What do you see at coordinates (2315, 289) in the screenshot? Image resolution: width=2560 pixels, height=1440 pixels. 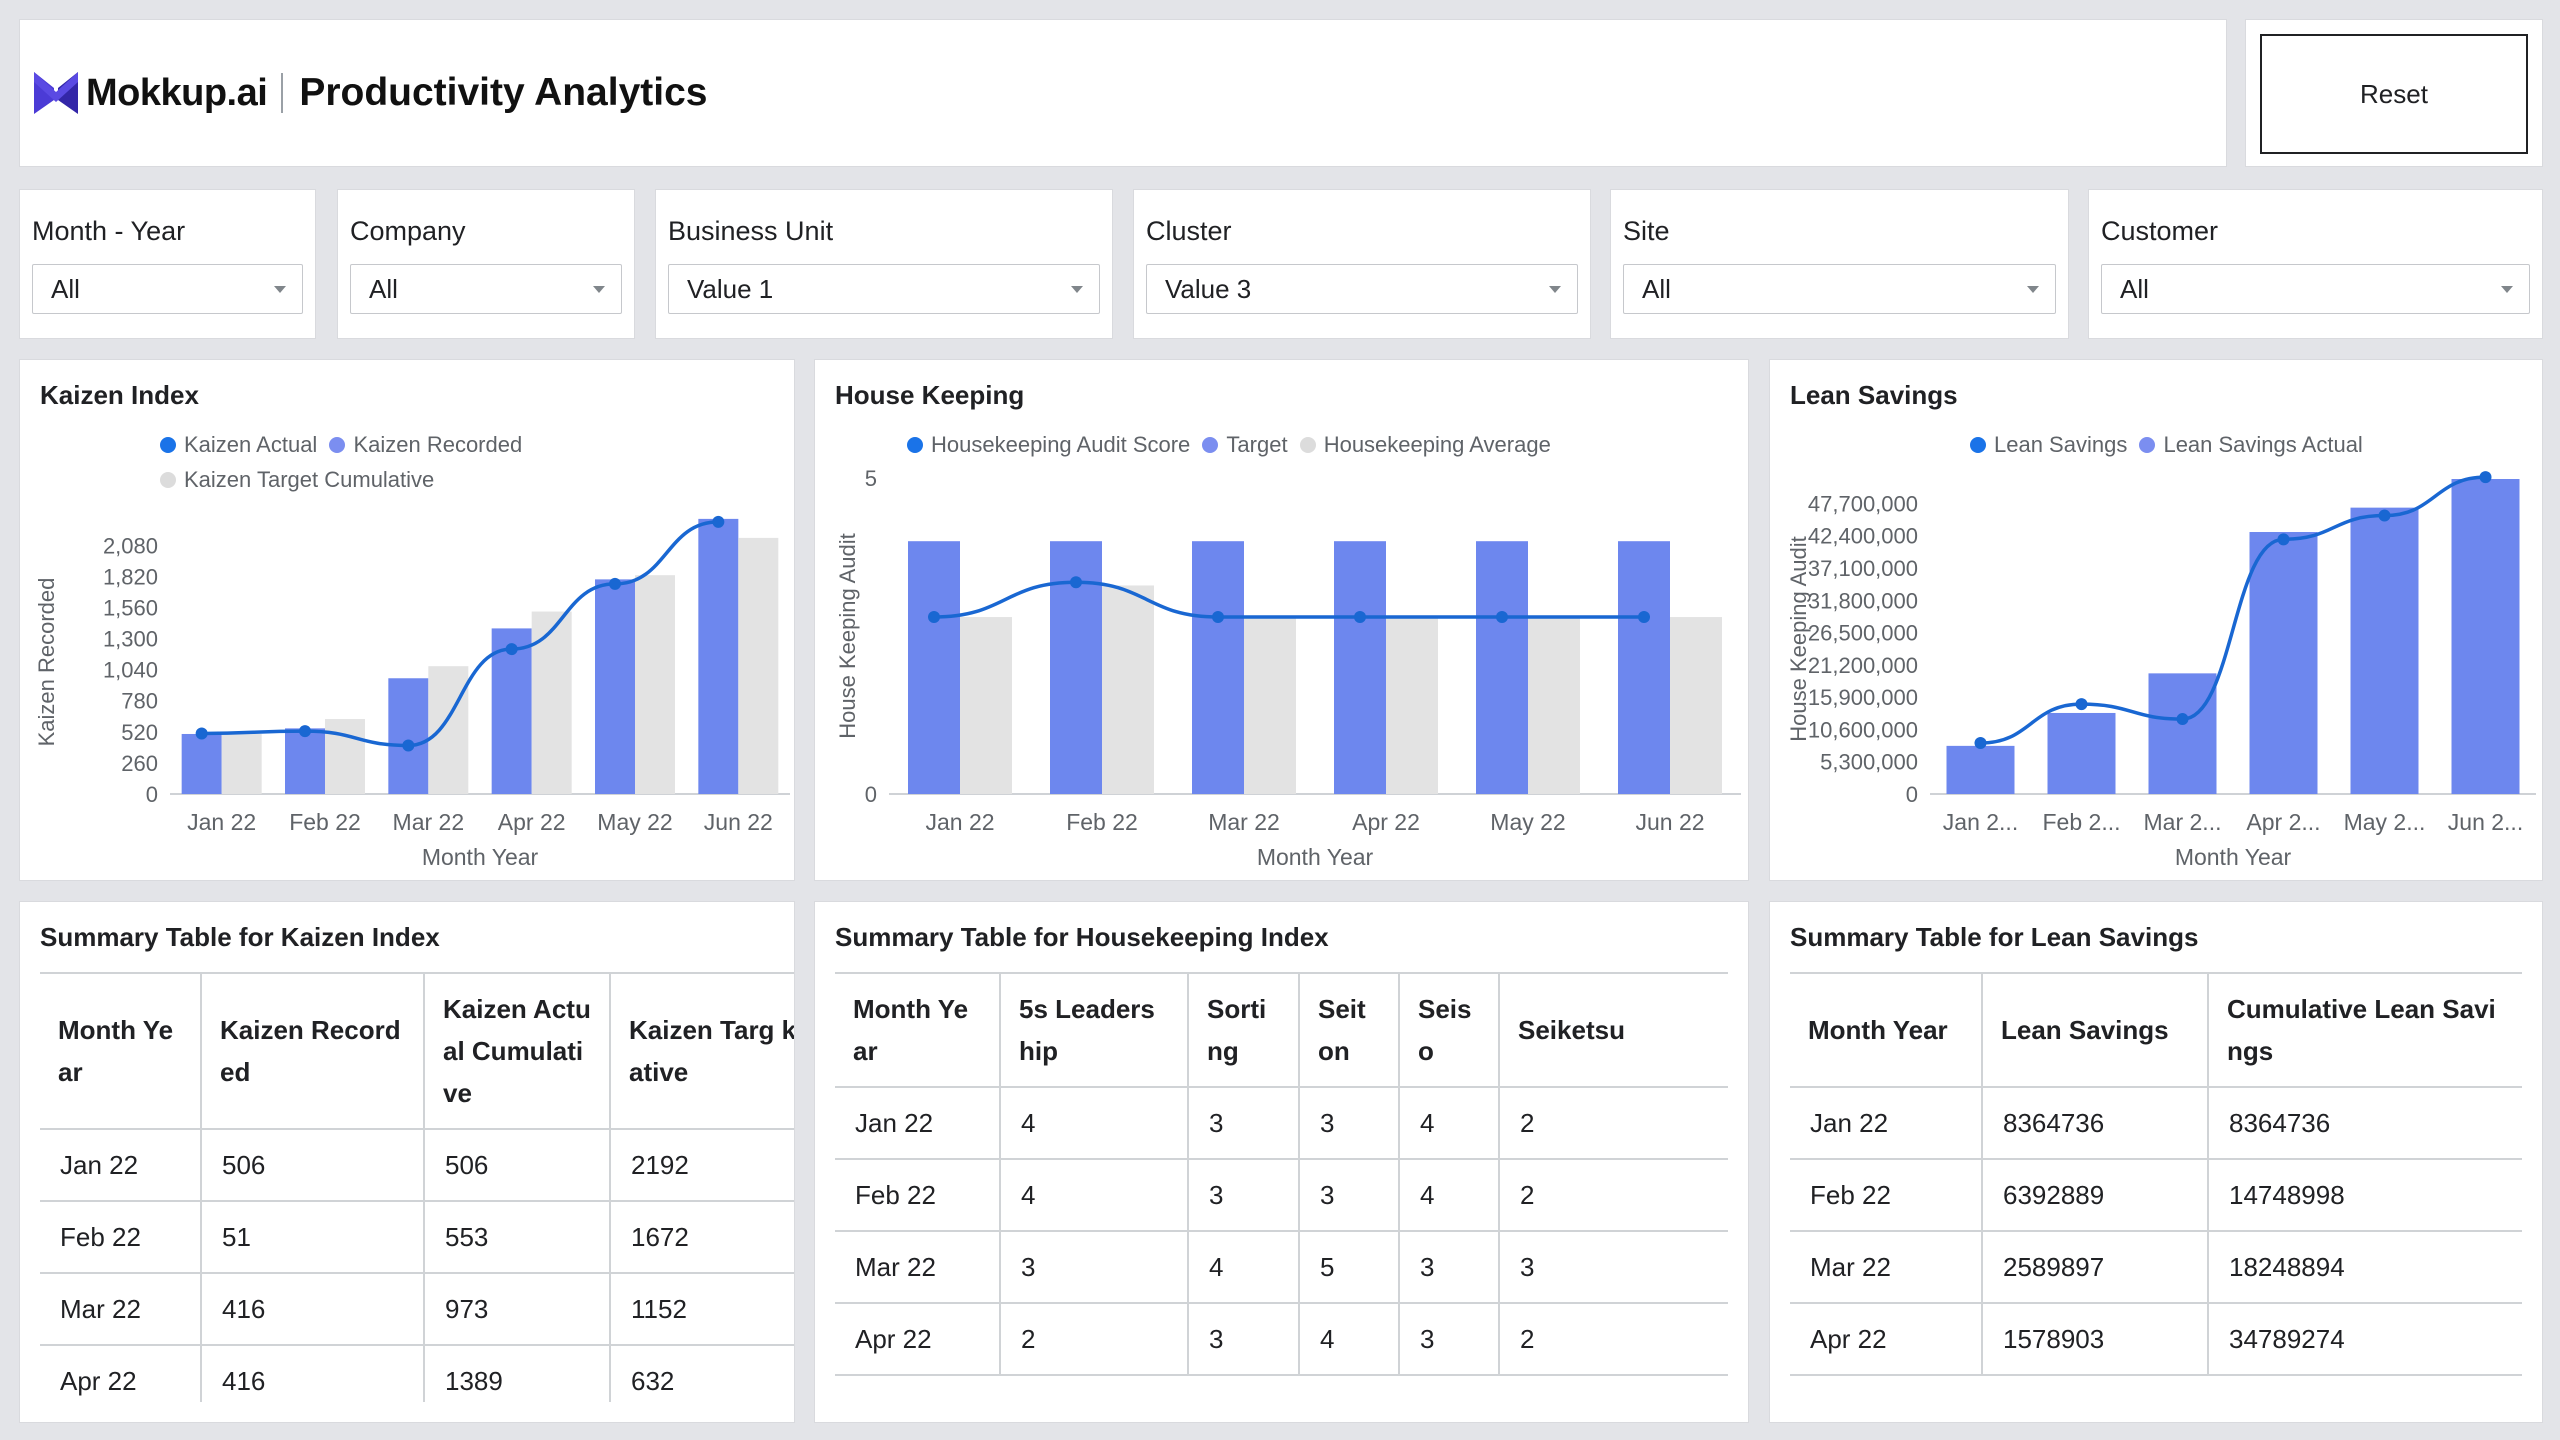 I see `customer-dropdown: All` at bounding box center [2315, 289].